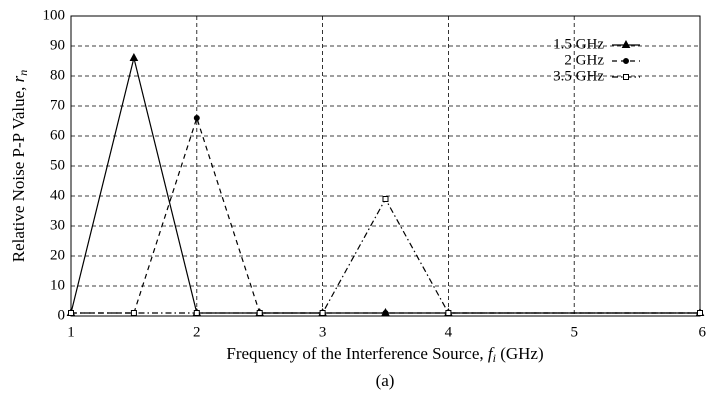  Describe the element at coordinates (71, 332) in the screenshot. I see `x-tick-label: 1` at that location.